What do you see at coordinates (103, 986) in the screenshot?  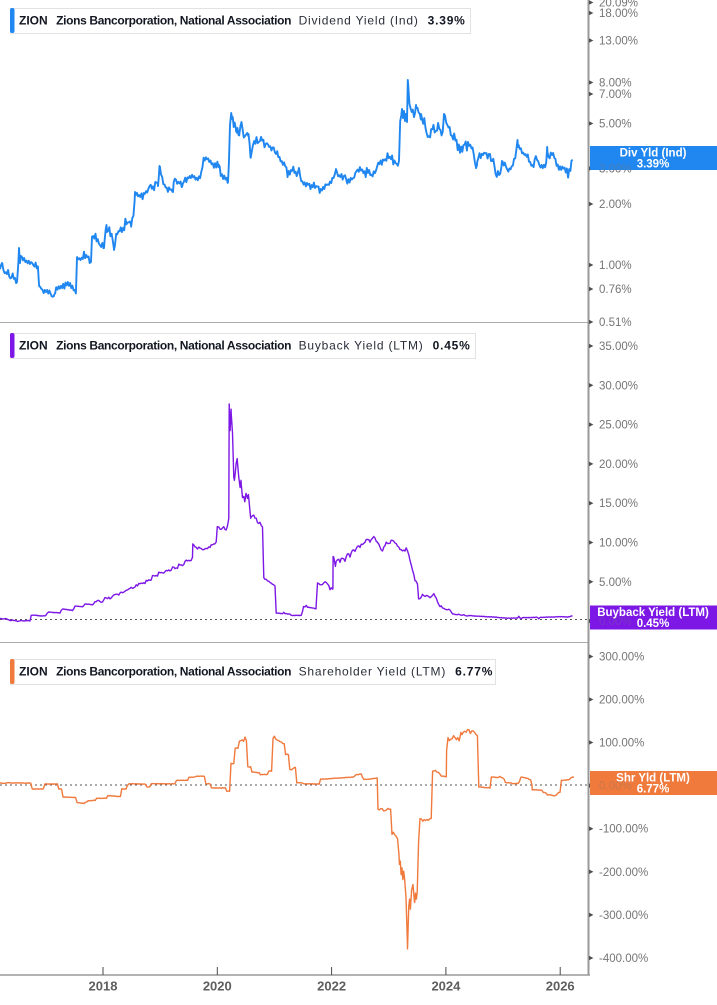 I see `svg-text: 2018` at bounding box center [103, 986].